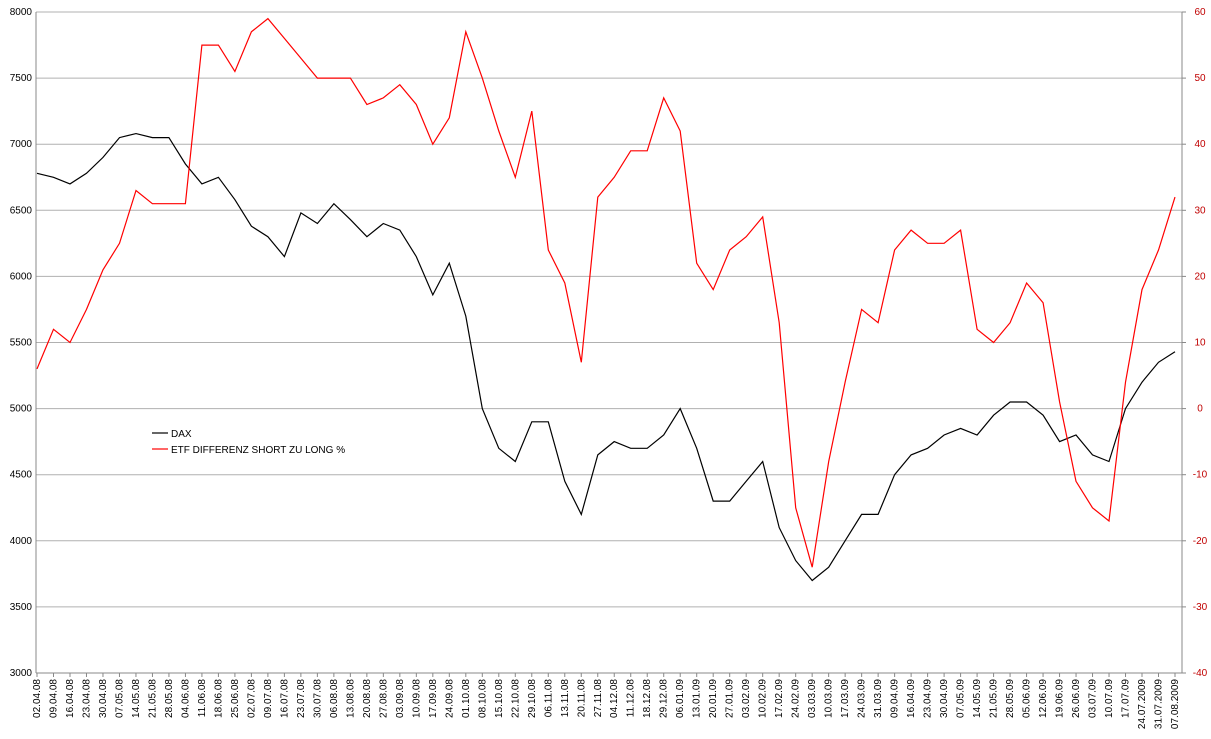 Image resolution: width=1211 pixels, height=739 pixels. Describe the element at coordinates (1200, 12) in the screenshot. I see `y2-tick-label: 60` at that location.